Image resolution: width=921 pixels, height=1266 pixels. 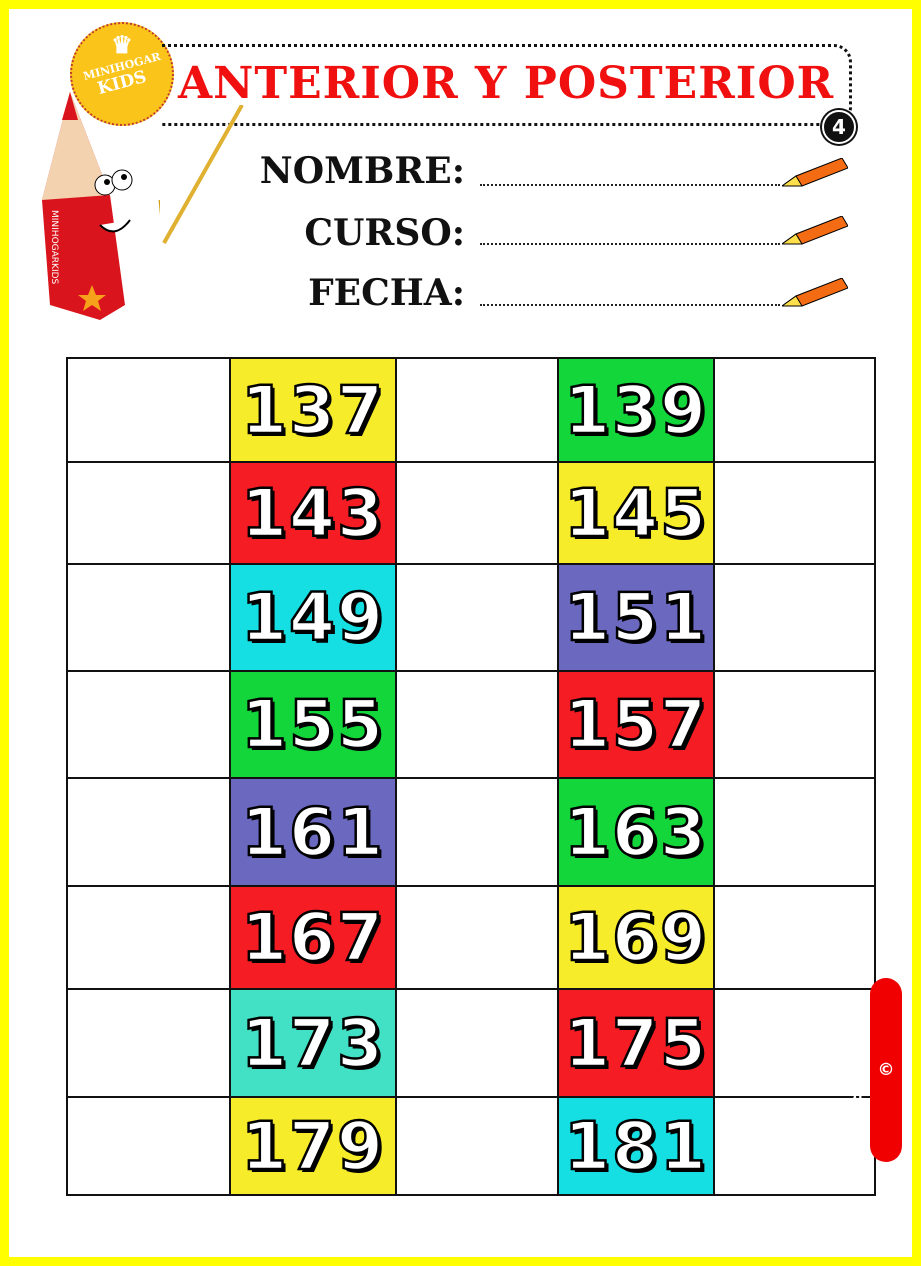 What do you see at coordinates (873, 1070) in the screenshot?
I see `copyright-label: © MINIHOGARKIDS` at bounding box center [873, 1070].